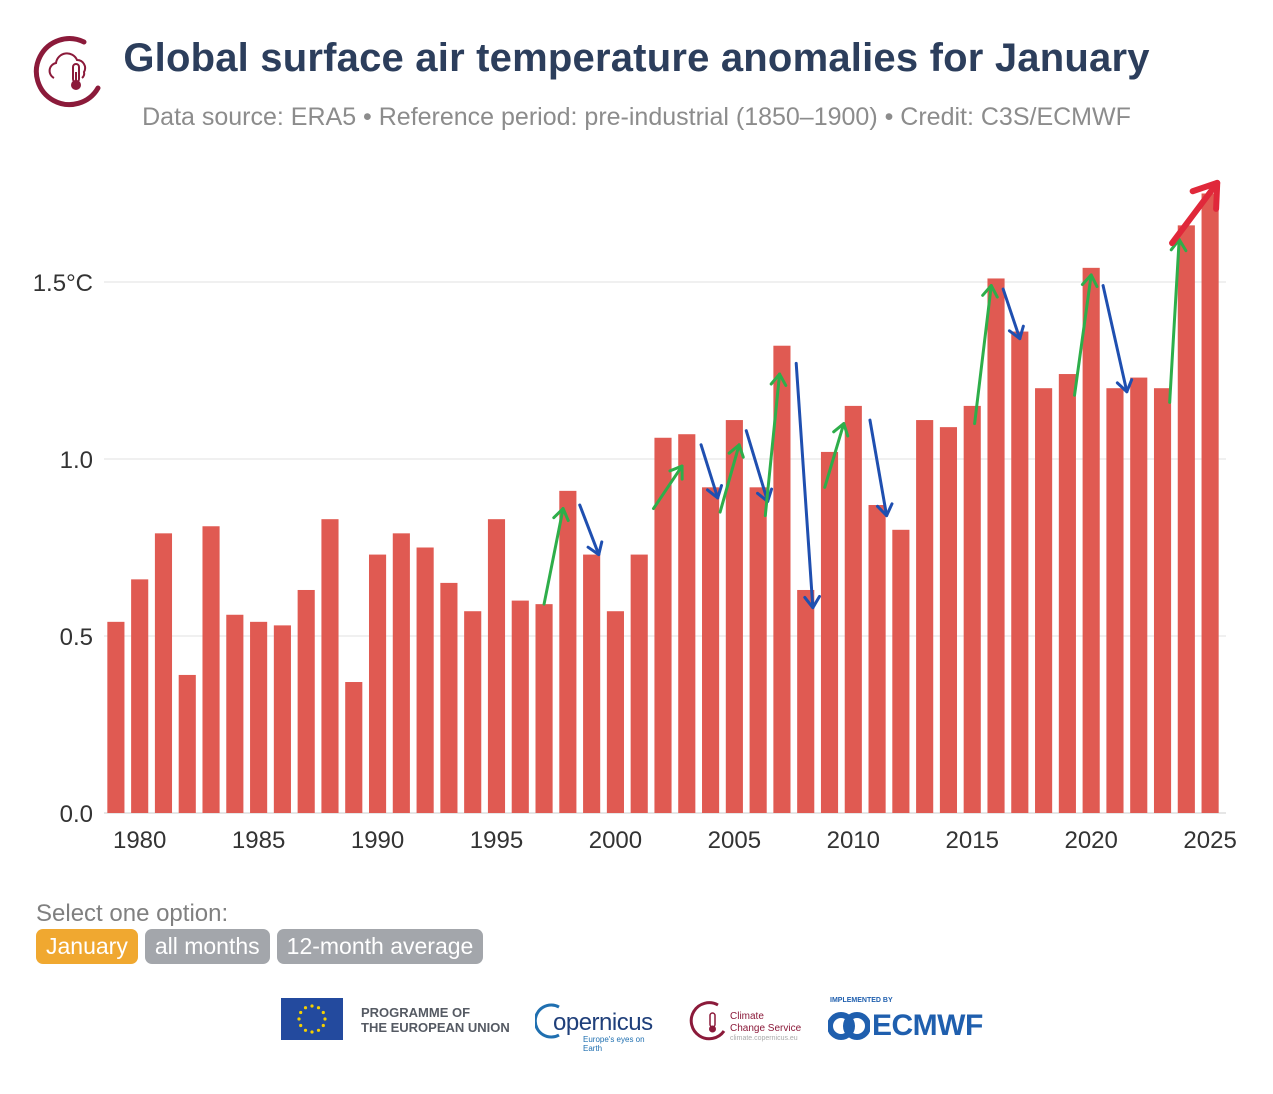  What do you see at coordinates (1090, 840) in the screenshot?
I see `x-tick-label: 2020` at bounding box center [1090, 840].